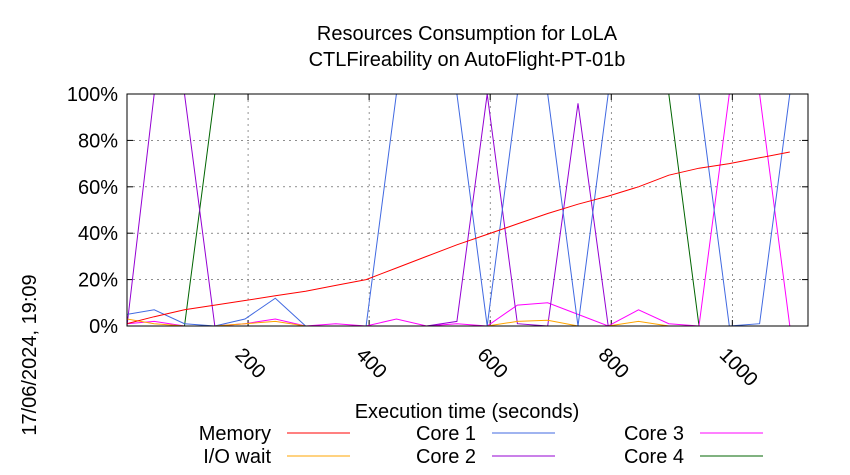 Image resolution: width=850 pixels, height=475 pixels. Describe the element at coordinates (237, 457) in the screenshot. I see `legend-label-i-o-wait: I/O wait` at that location.